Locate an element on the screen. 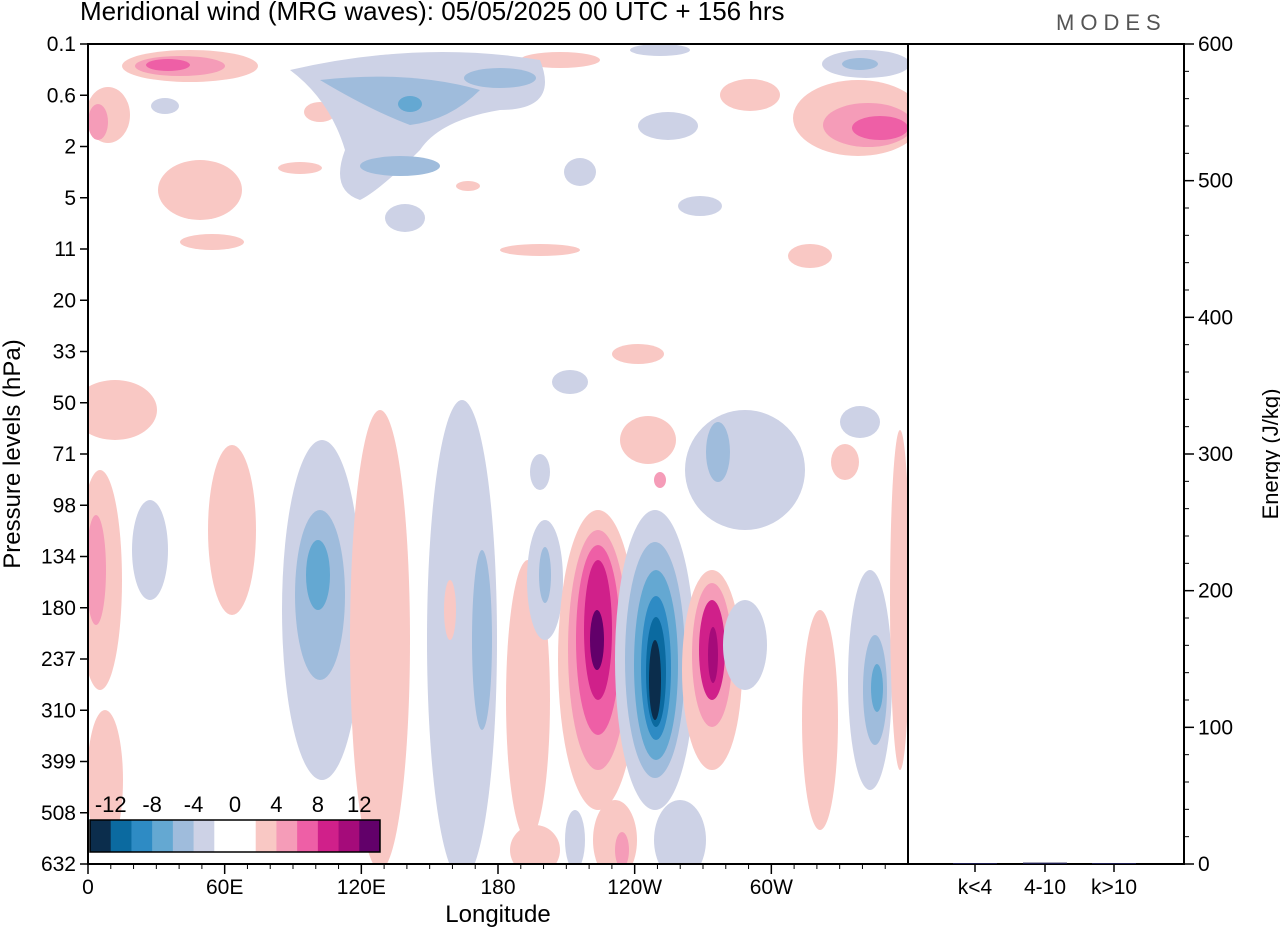  pressure-tick-label: 508 is located at coordinates (58, 813).